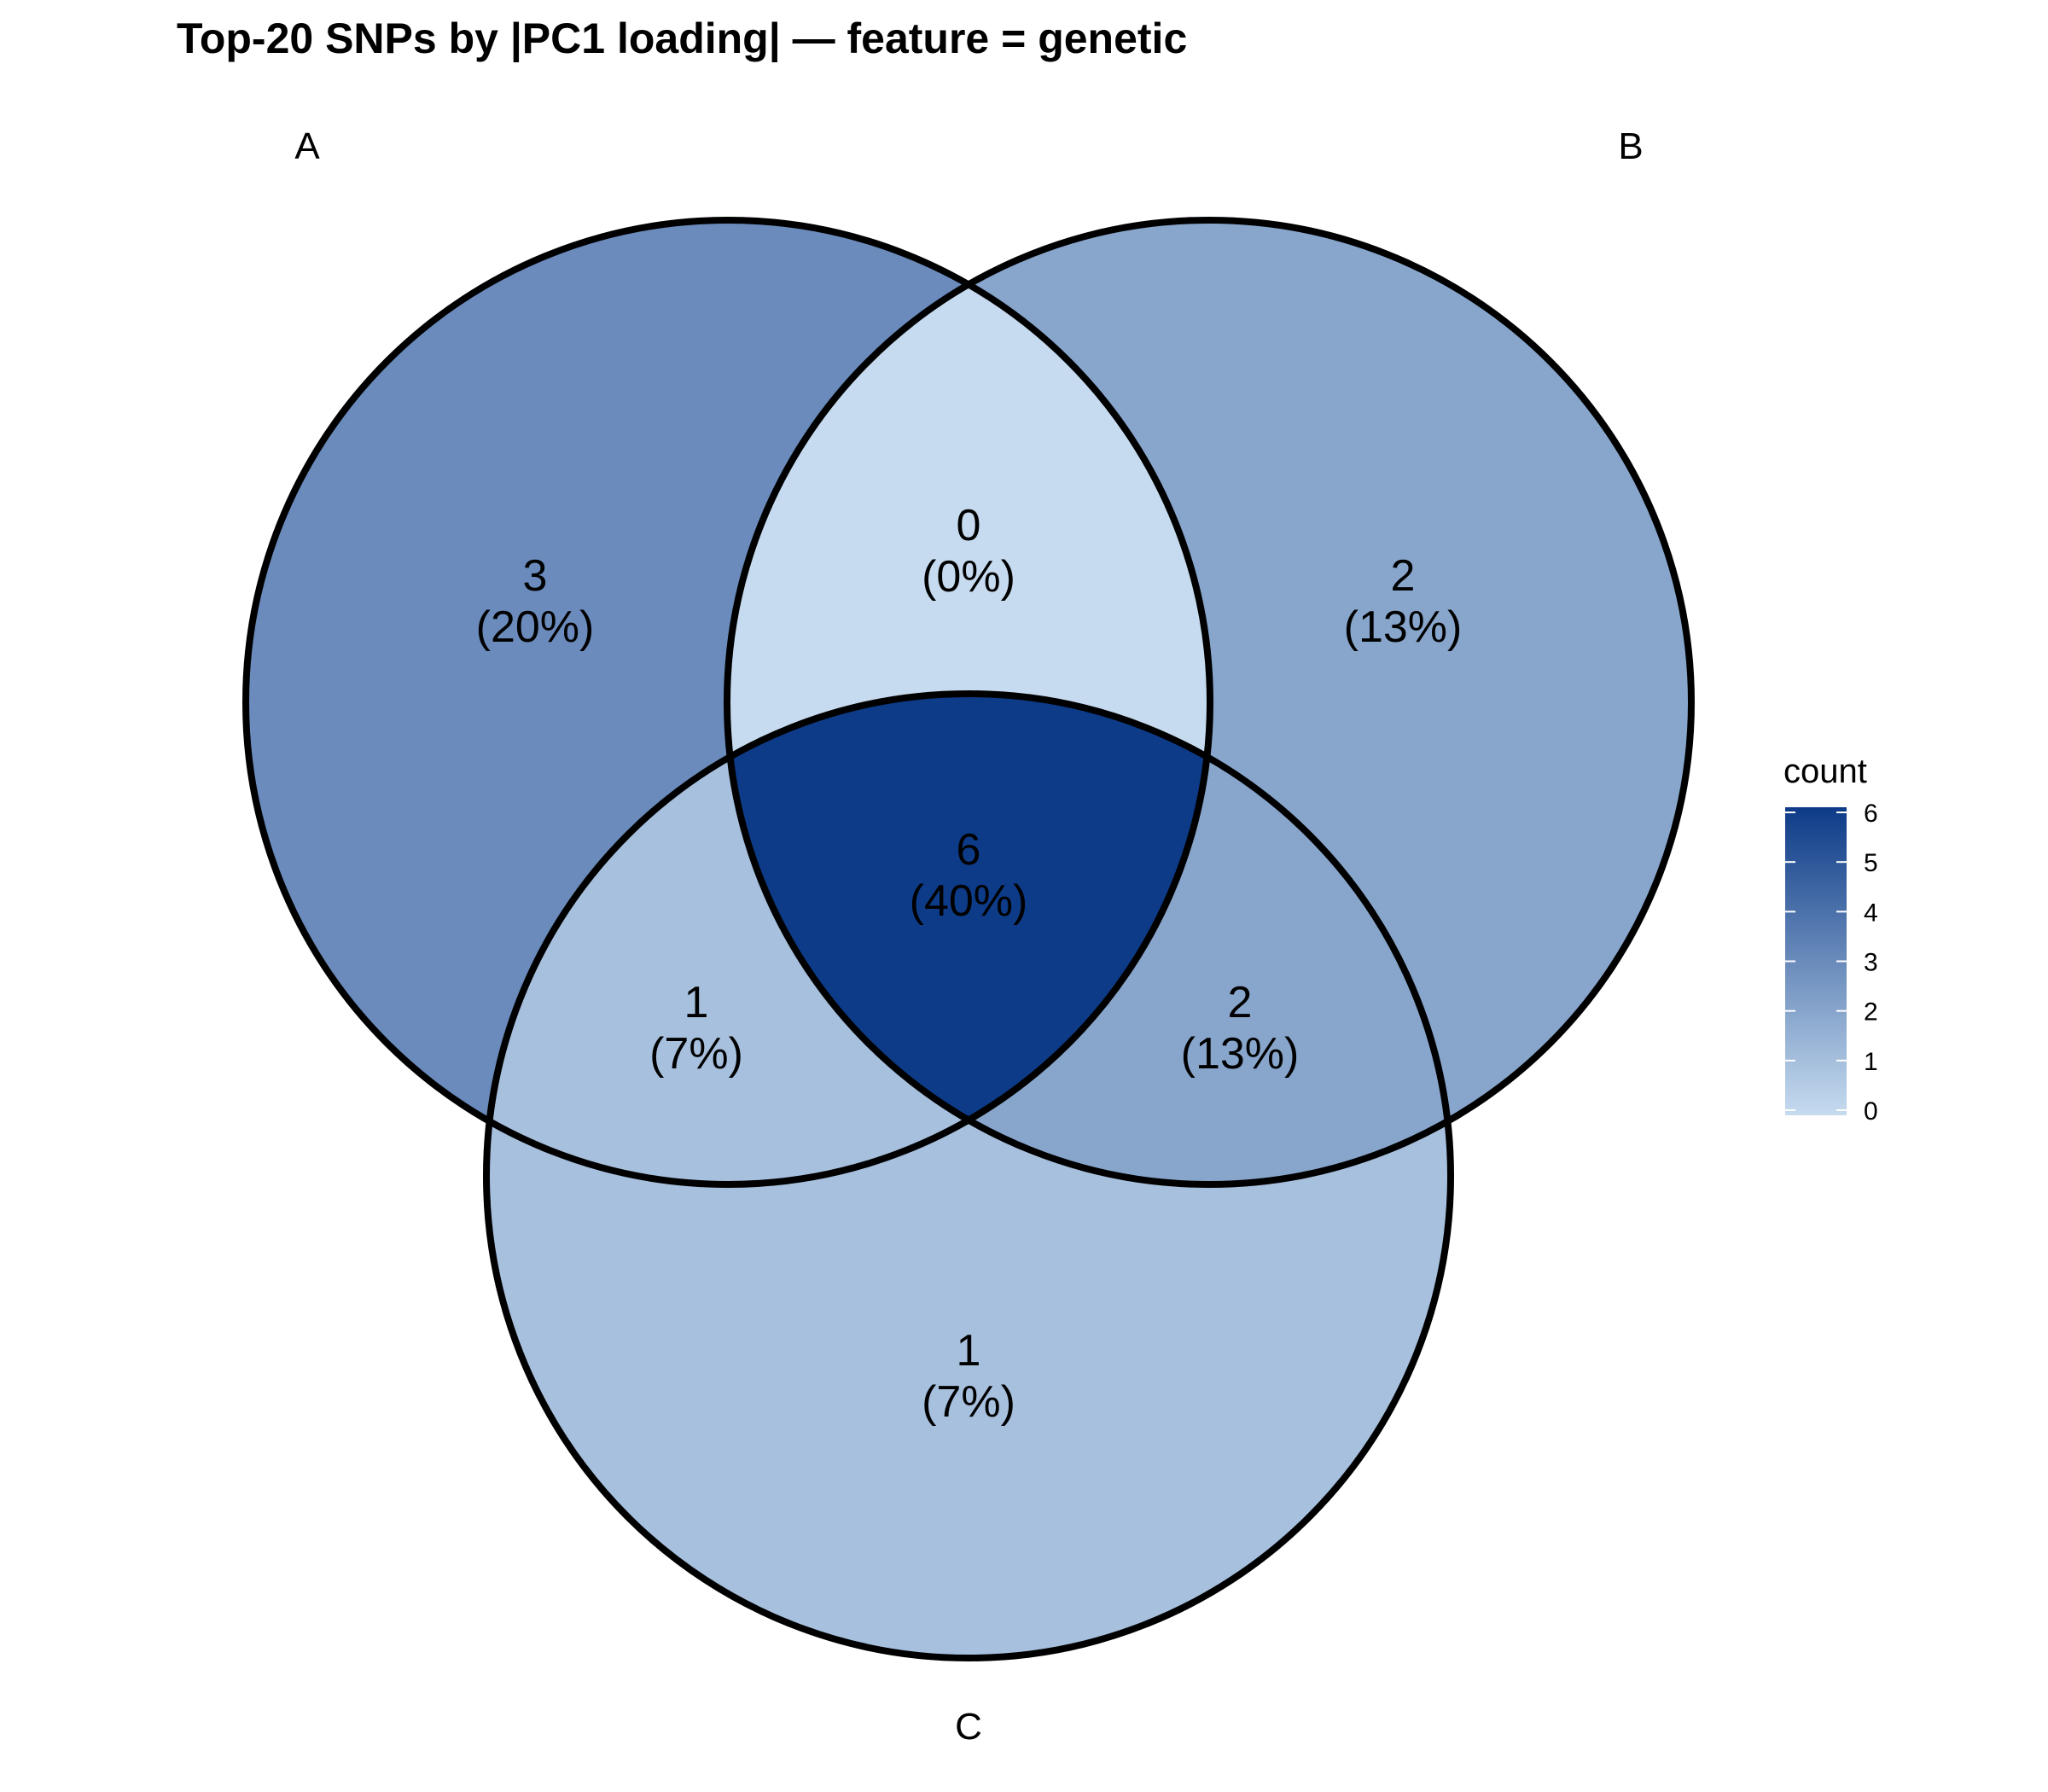 The width and height of the screenshot is (2048, 1792). What do you see at coordinates (969, 1727) in the screenshot?
I see `set-label-c: C` at bounding box center [969, 1727].